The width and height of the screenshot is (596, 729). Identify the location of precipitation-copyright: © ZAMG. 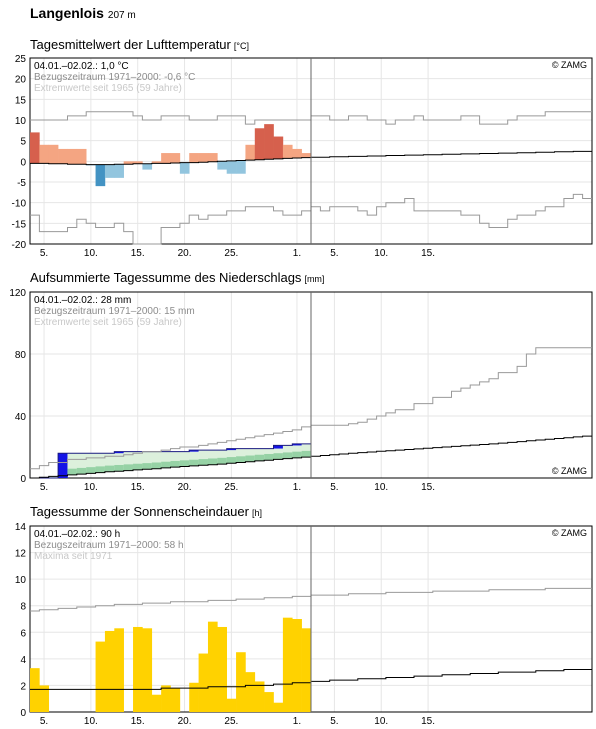
(569, 471).